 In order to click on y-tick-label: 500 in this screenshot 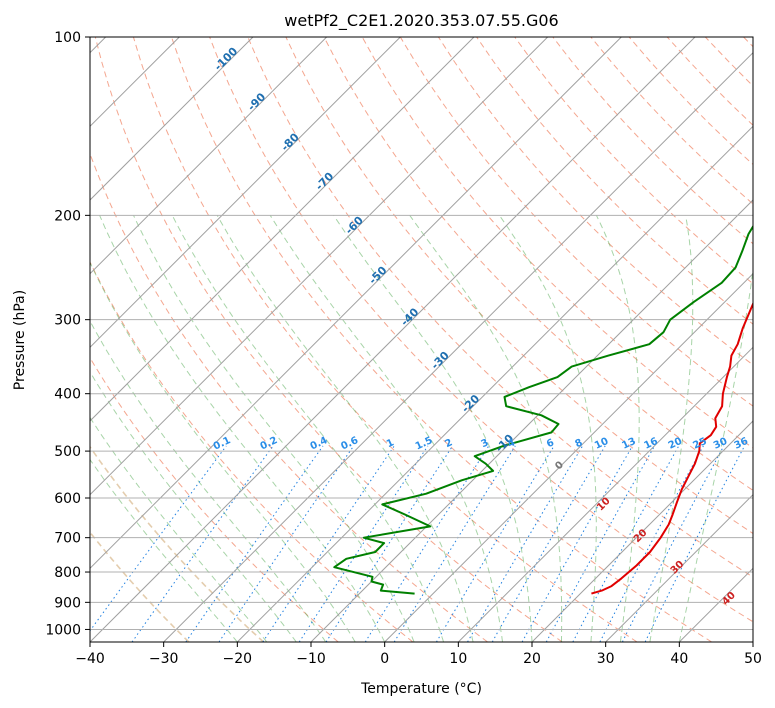, I will do `click(67, 452)`.